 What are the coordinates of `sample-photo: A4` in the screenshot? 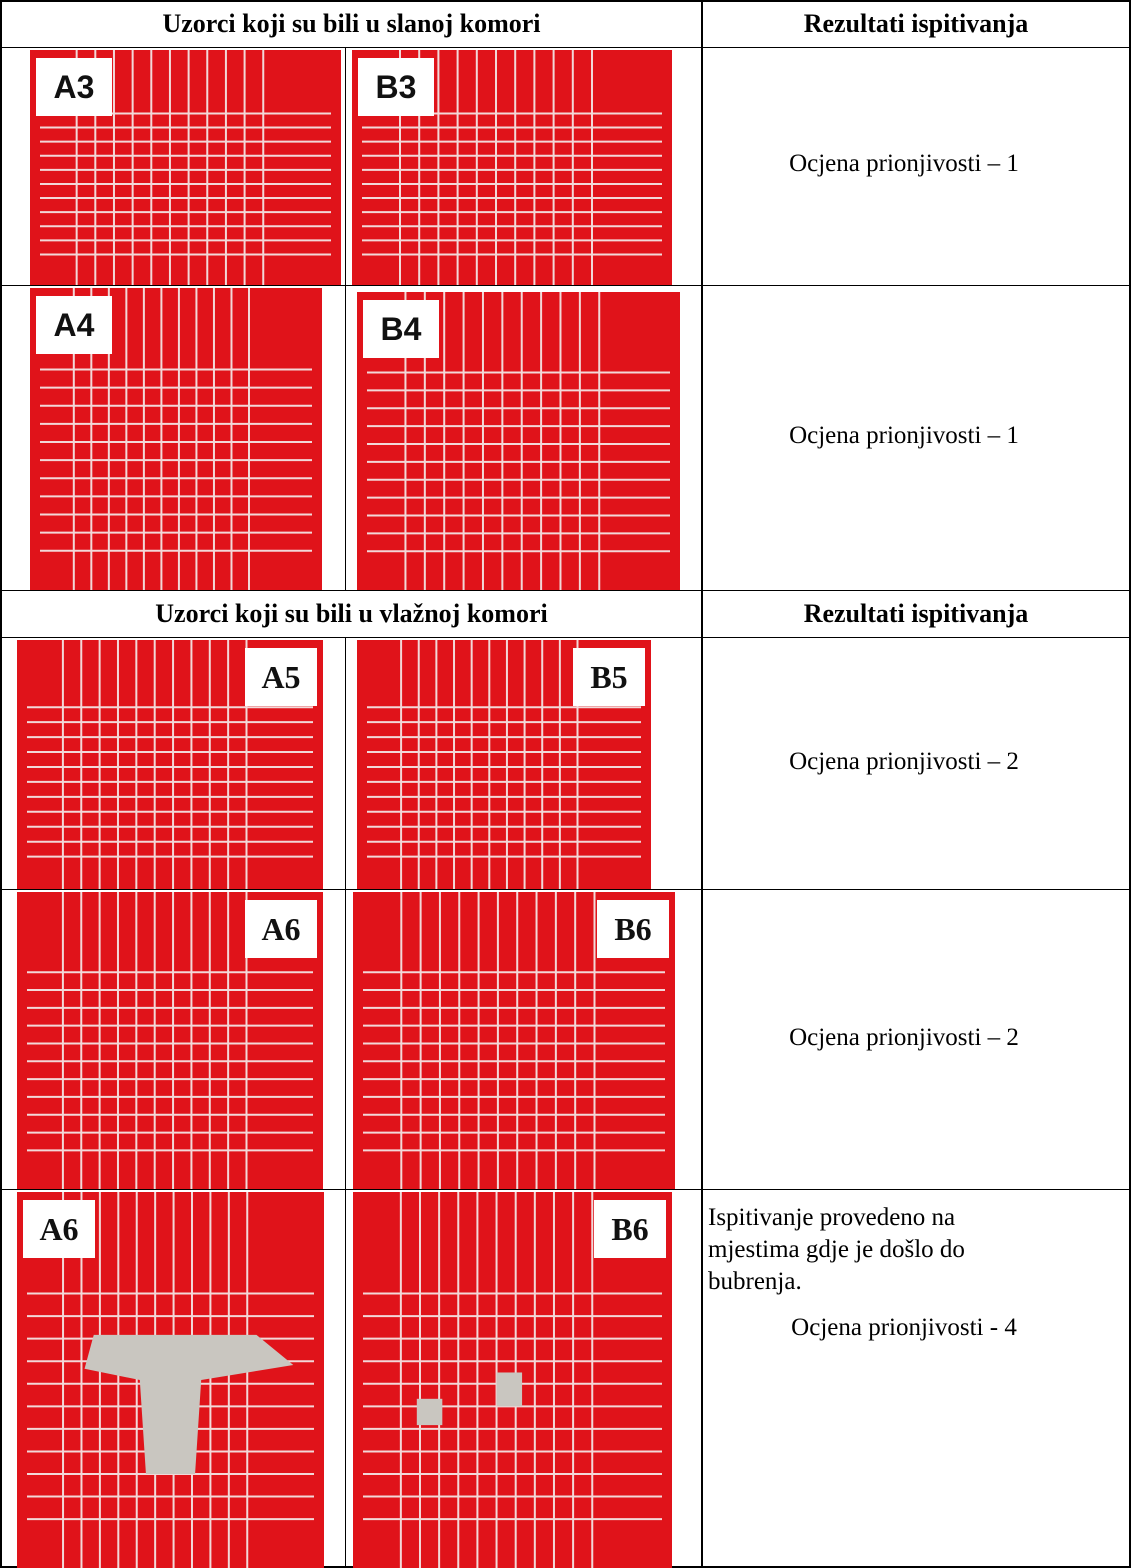 It's located at (176, 439).